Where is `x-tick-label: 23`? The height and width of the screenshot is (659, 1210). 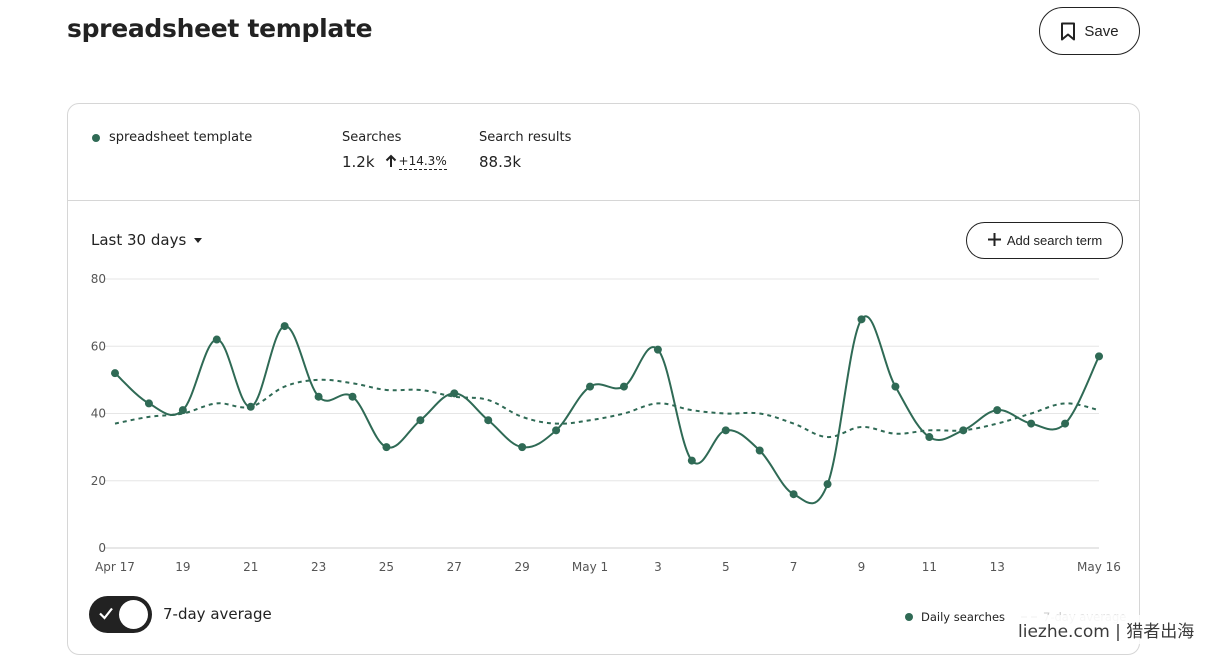
x-tick-label: 23 is located at coordinates (318, 567).